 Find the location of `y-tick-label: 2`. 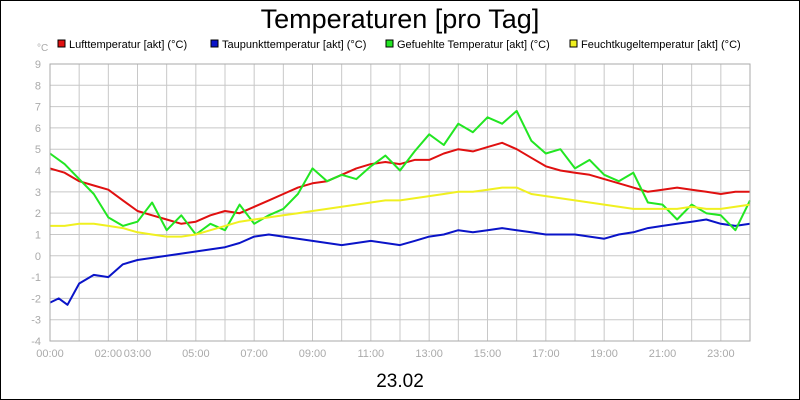

y-tick-label: 2 is located at coordinates (38, 214).